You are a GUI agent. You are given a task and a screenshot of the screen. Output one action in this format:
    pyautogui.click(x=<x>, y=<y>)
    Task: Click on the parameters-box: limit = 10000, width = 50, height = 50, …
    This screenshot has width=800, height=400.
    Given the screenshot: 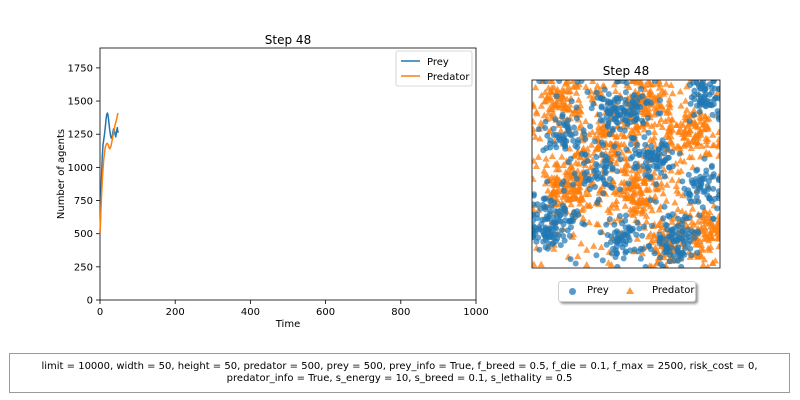 What is the action you would take?
    pyautogui.click(x=399, y=373)
    